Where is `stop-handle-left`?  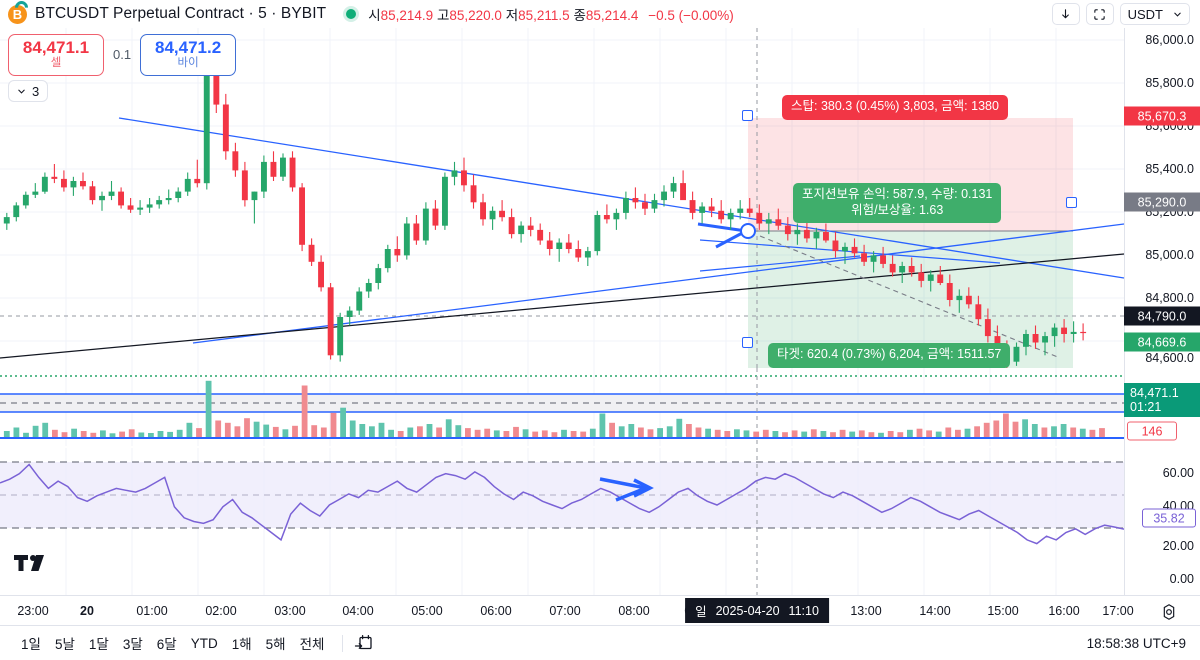
stop-handle-left is located at coordinates (747, 115).